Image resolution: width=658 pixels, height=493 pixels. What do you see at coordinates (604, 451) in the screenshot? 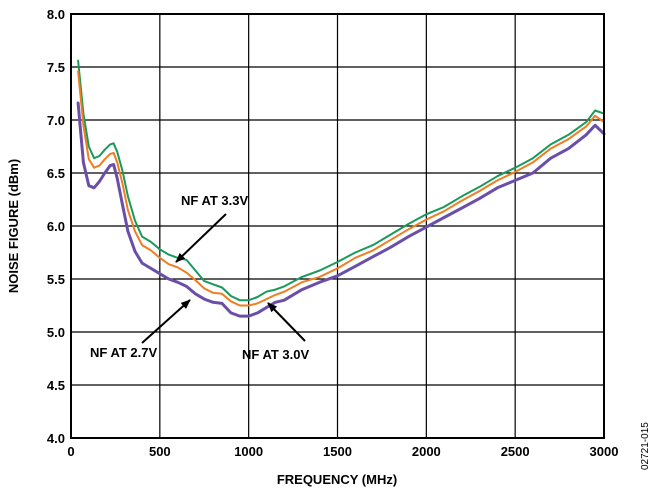
I see `x-tick-label: 3000` at bounding box center [604, 451].